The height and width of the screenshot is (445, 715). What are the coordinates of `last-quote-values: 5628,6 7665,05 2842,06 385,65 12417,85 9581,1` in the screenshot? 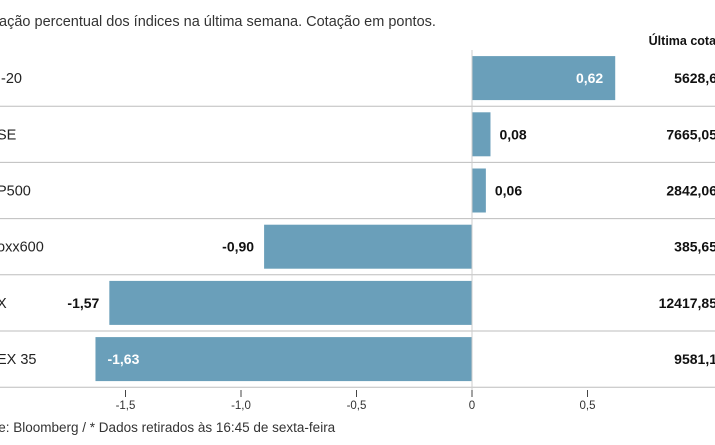 It's located at (687, 218).